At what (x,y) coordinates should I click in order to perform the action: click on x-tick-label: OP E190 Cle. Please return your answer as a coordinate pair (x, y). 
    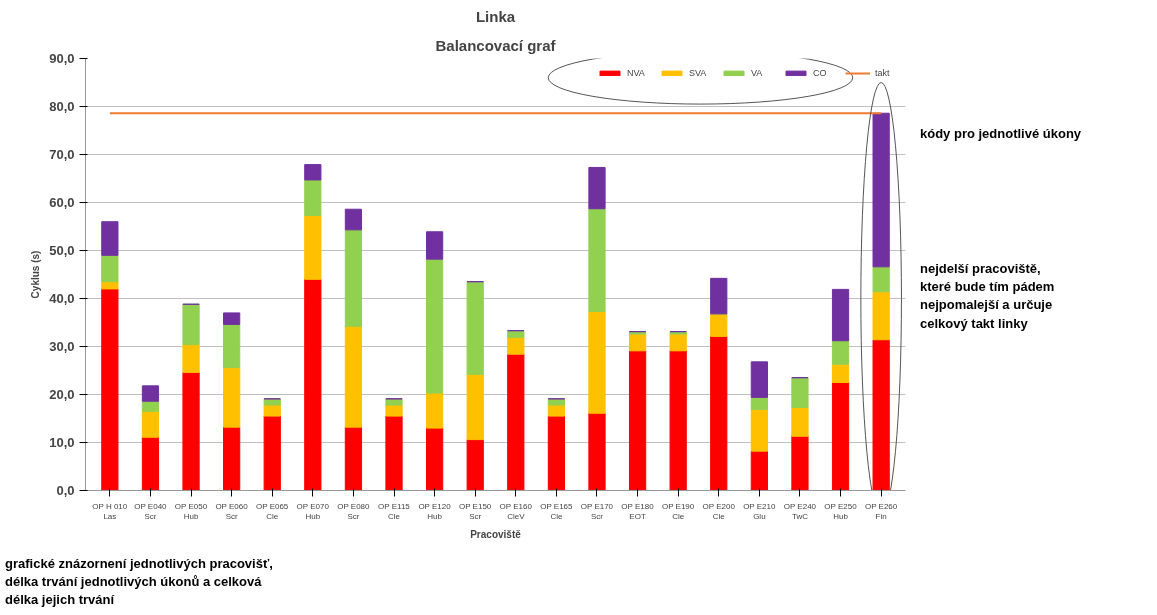
    Looking at the image, I should click on (678, 511).